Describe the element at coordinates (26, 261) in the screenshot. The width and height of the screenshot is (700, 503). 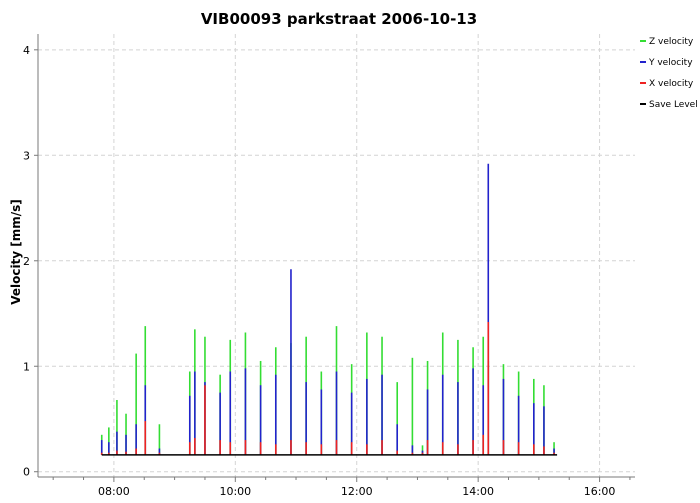
I see `y-tick-label: 2` at that location.